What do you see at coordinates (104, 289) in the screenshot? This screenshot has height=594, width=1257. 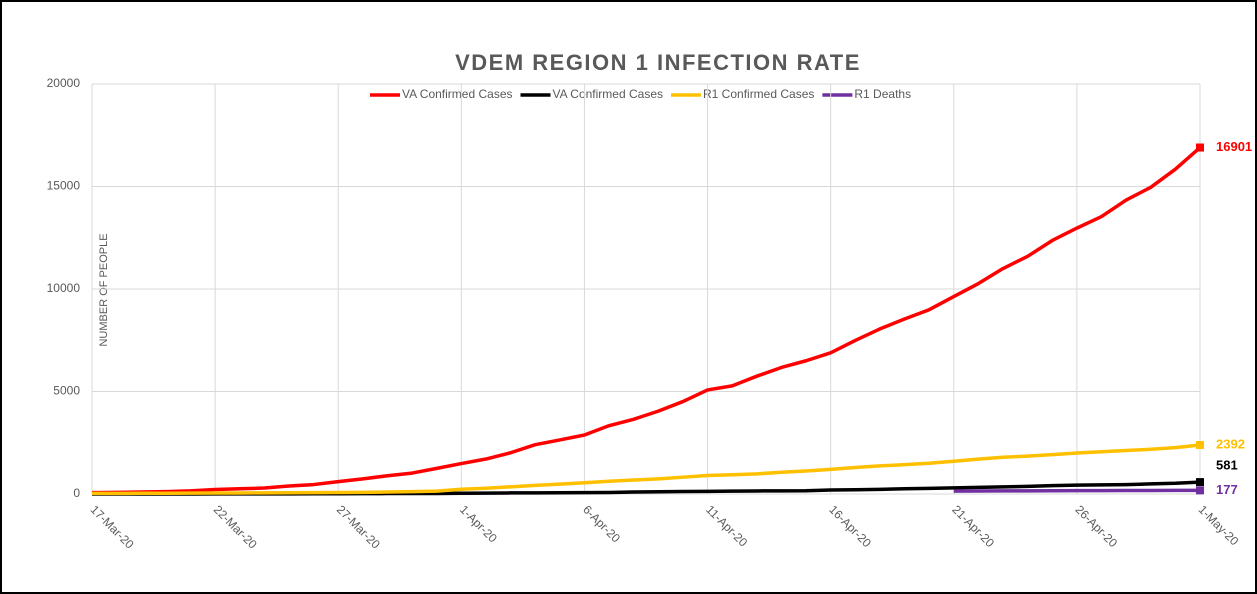 I see `y-axis-label: NUMBER OF PEOPLE` at bounding box center [104, 289].